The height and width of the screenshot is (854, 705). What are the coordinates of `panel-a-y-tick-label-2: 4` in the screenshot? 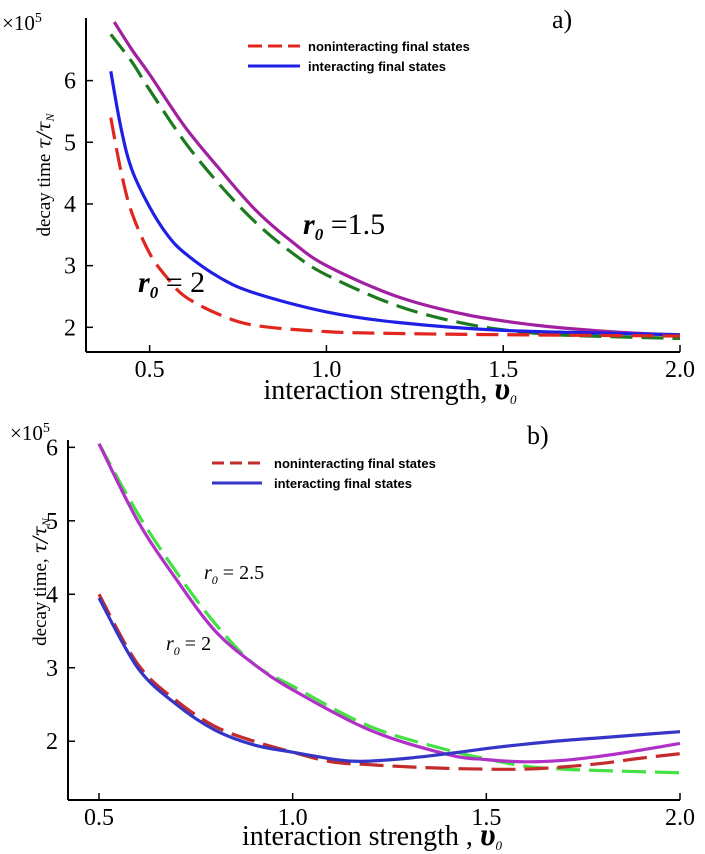 It's located at (70, 205).